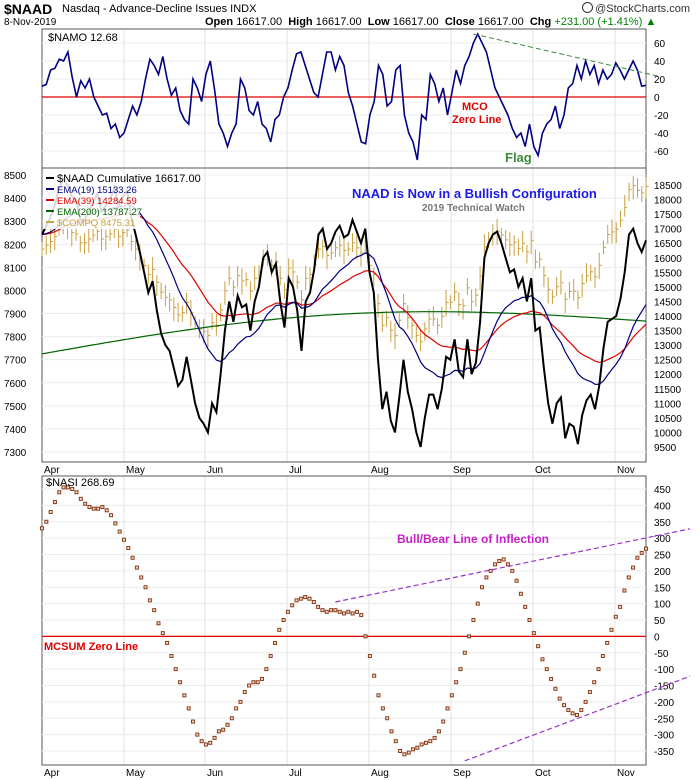 This screenshot has height=780, width=700. Describe the element at coordinates (662, 556) in the screenshot. I see `nasi-tick-label: 250` at that location.